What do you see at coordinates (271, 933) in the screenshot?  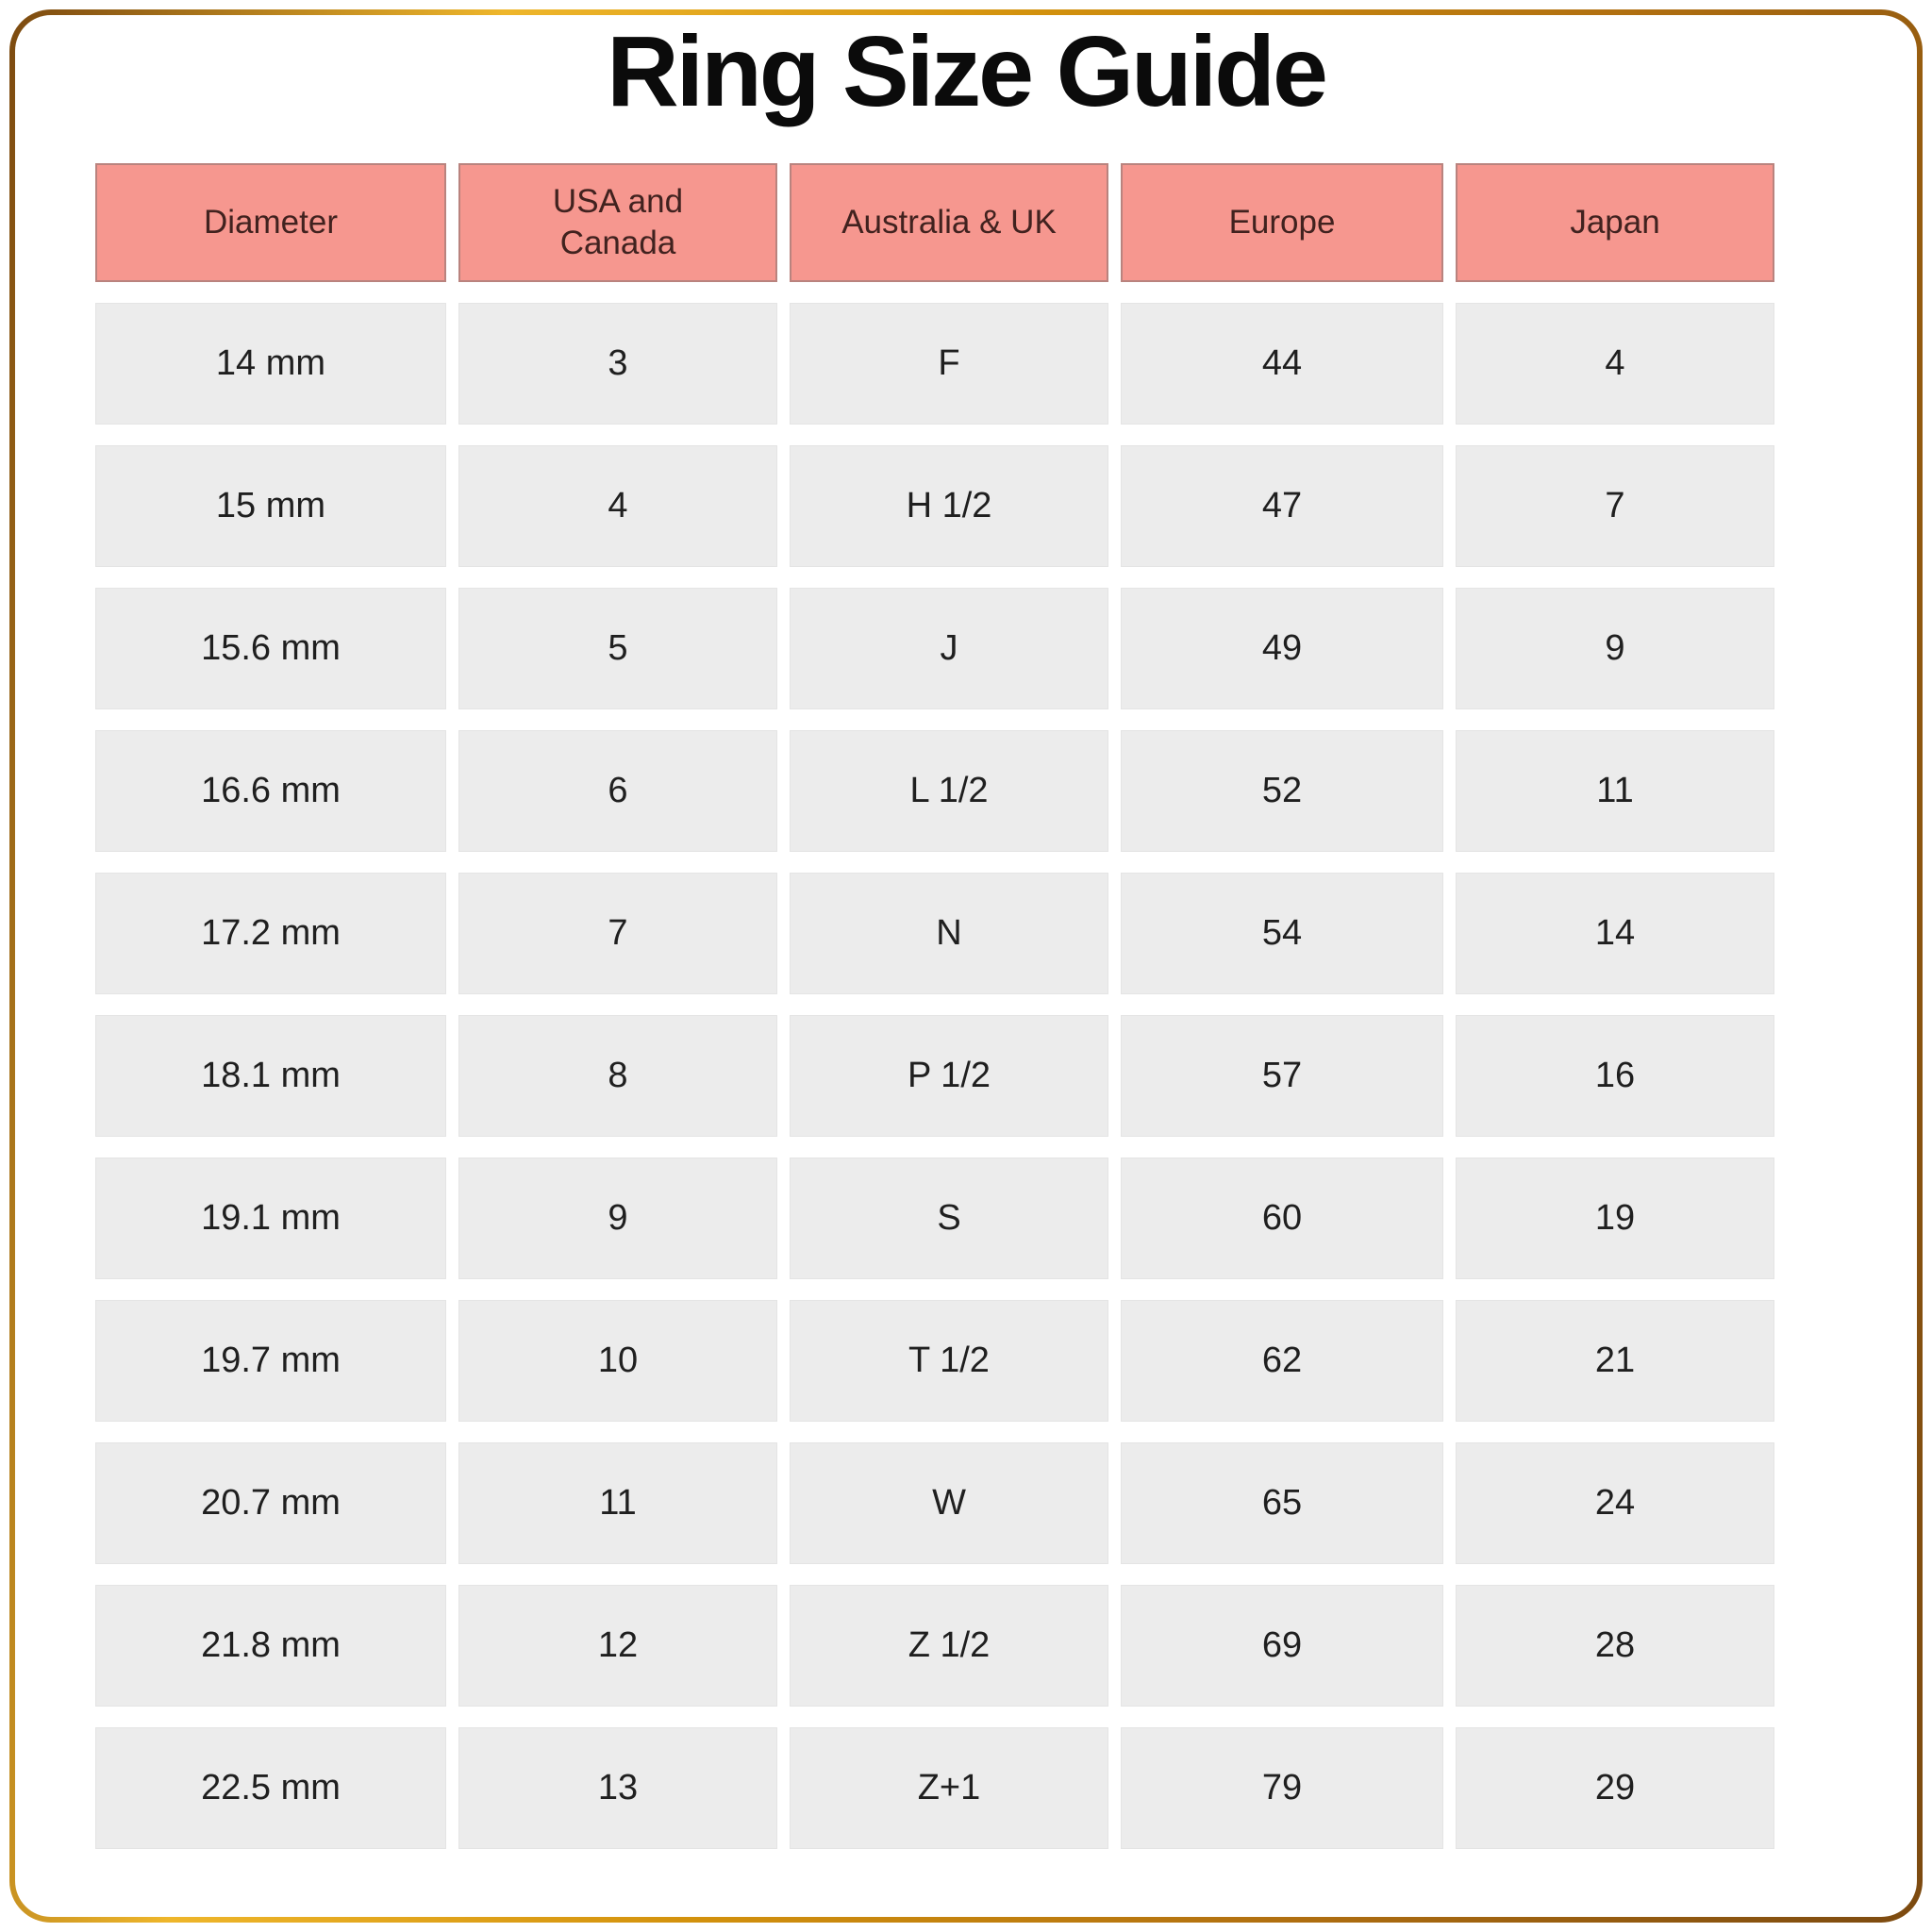 I see `table-cell: 17.2 mm` at bounding box center [271, 933].